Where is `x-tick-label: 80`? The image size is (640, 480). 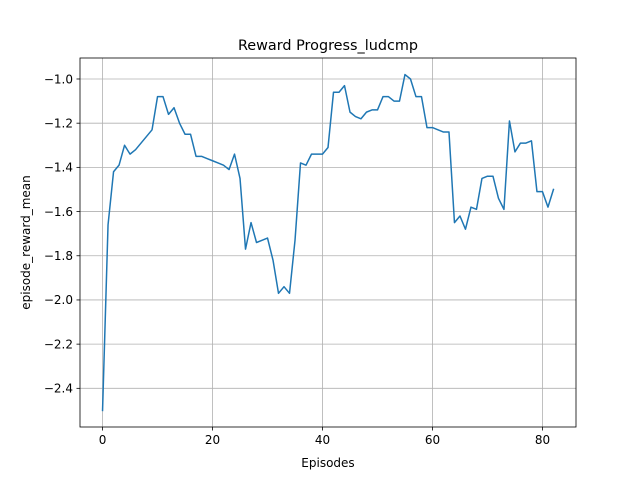
x-tick-label: 80 is located at coordinates (542, 440).